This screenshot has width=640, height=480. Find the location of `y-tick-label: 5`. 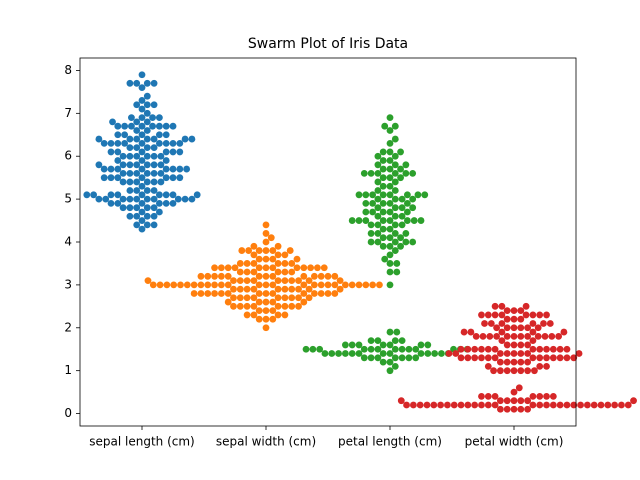

y-tick-label: 5 is located at coordinates (68, 199).